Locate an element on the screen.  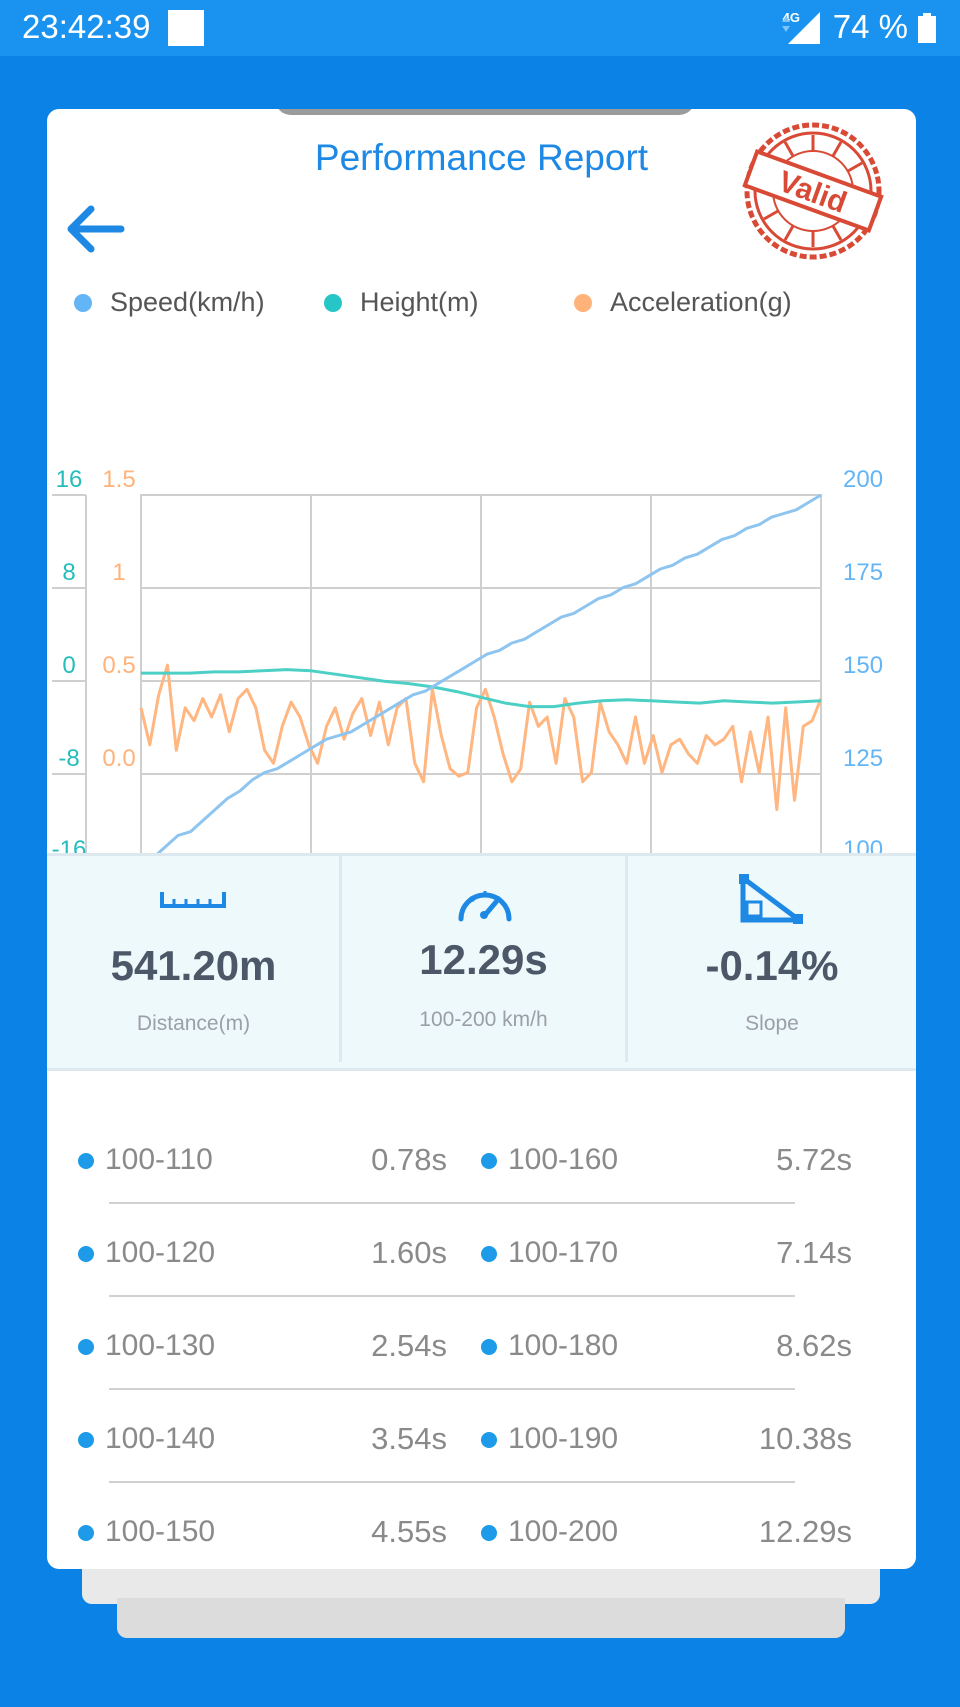
table-row: 100-110 0.78s 100-160 5.72s is located at coordinates (481, 1165).